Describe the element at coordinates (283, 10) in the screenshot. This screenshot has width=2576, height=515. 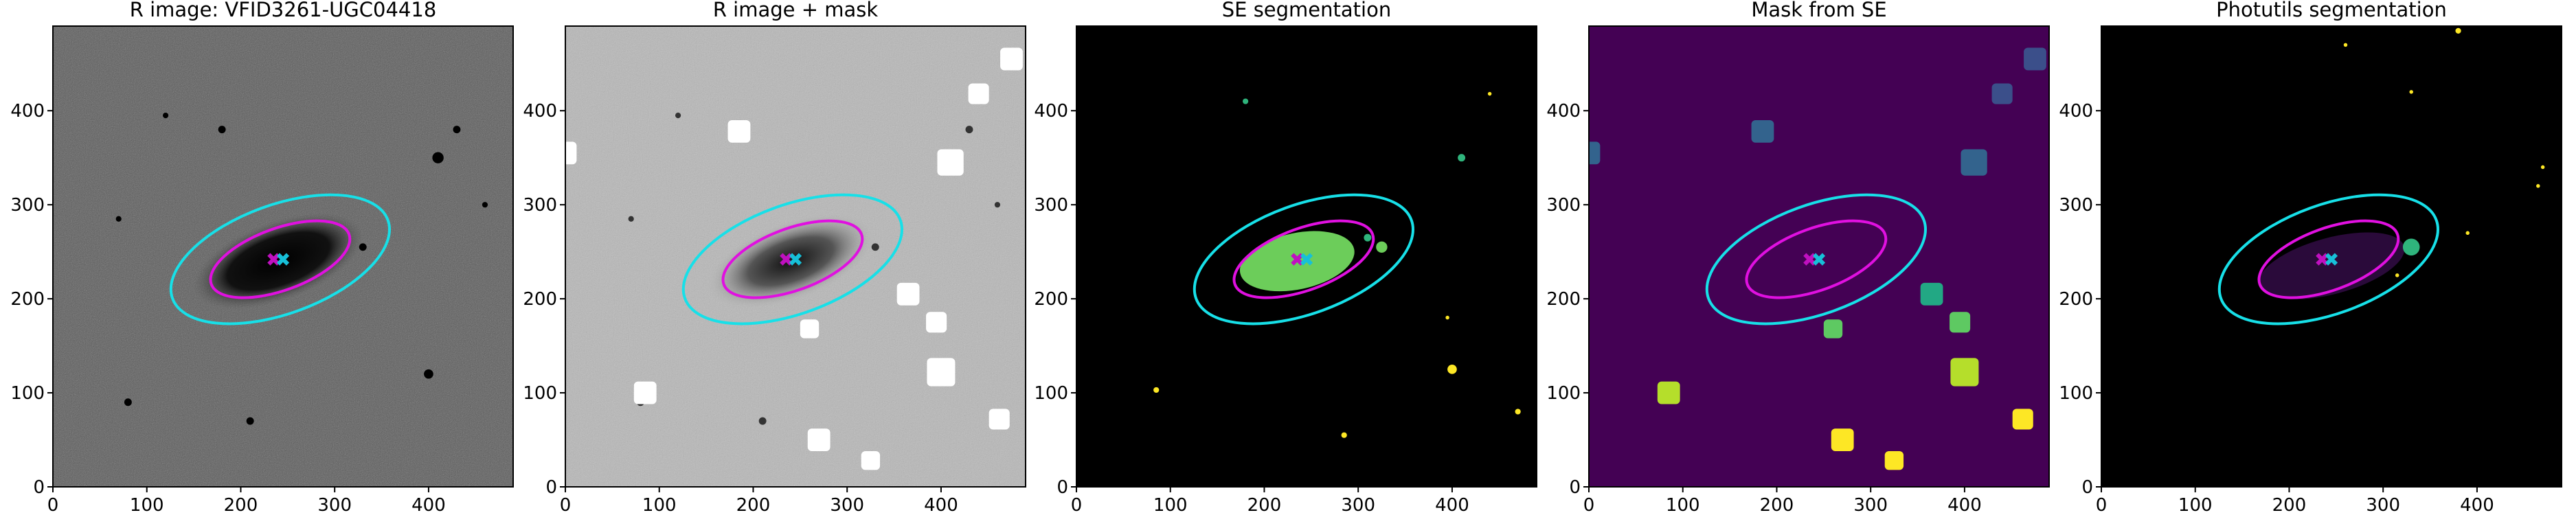
I see `panel-title: R image: VFID3261-UGC04418` at that location.